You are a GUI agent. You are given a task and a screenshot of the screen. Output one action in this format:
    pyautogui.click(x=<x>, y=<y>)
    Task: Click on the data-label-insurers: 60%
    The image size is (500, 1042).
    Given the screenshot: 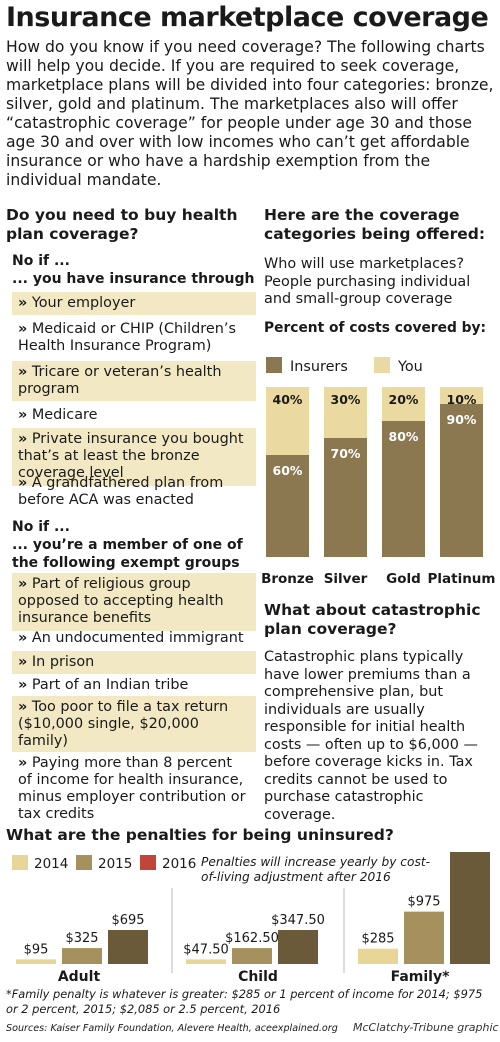 What is the action you would take?
    pyautogui.click(x=288, y=470)
    